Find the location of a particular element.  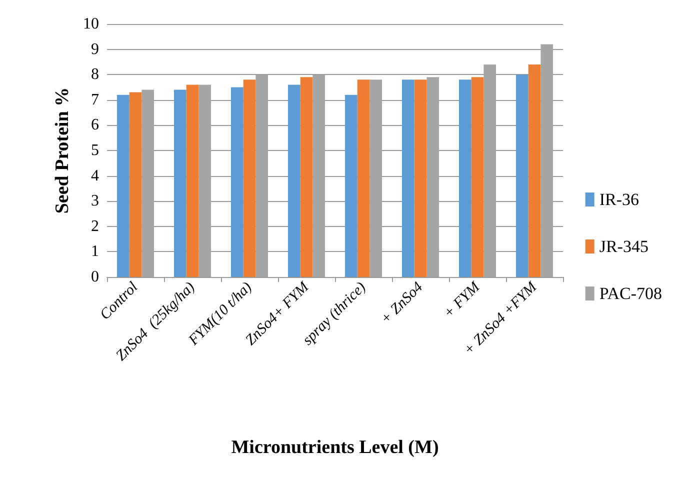

y-tick-label: 0 is located at coordinates (95, 277).